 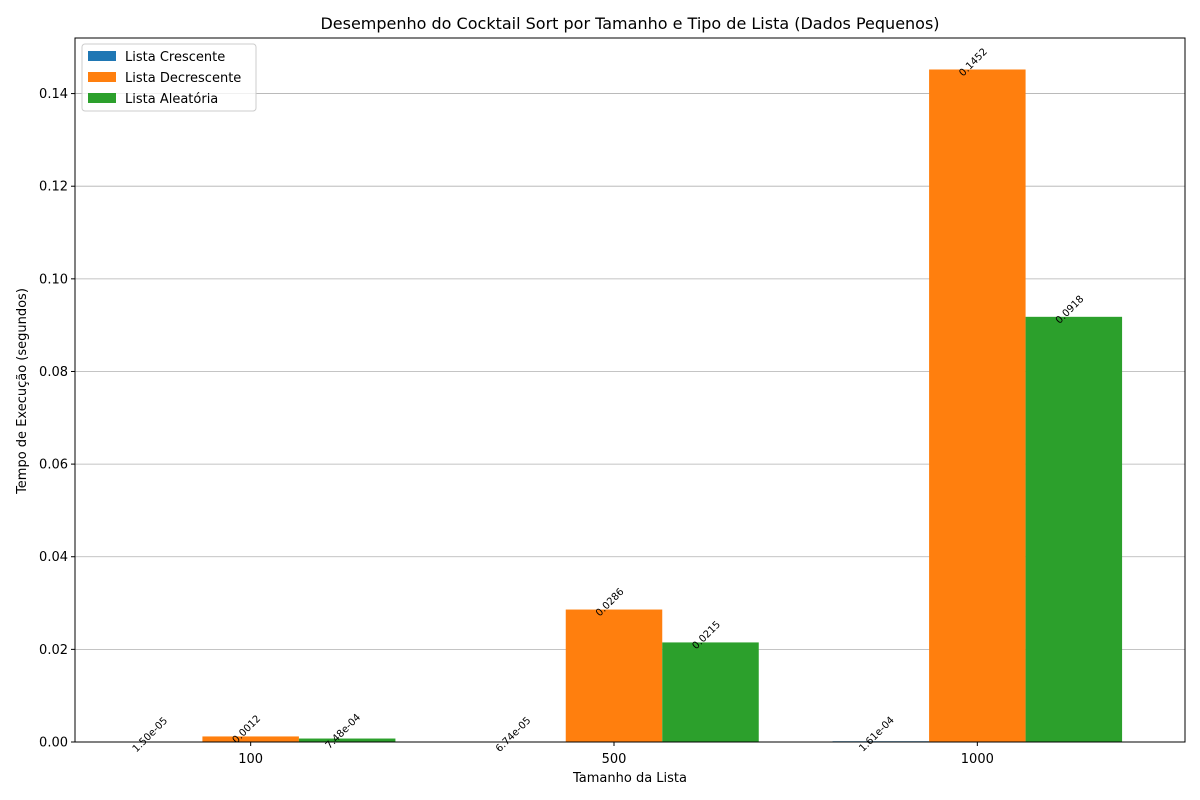 I want to click on y-tick-label: 0.06, so click(x=53, y=465).